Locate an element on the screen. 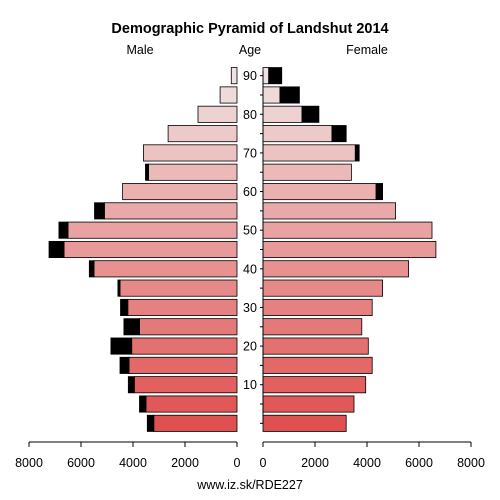 This screenshot has height=500, width=500. age-tick-label: 20 is located at coordinates (250, 347).